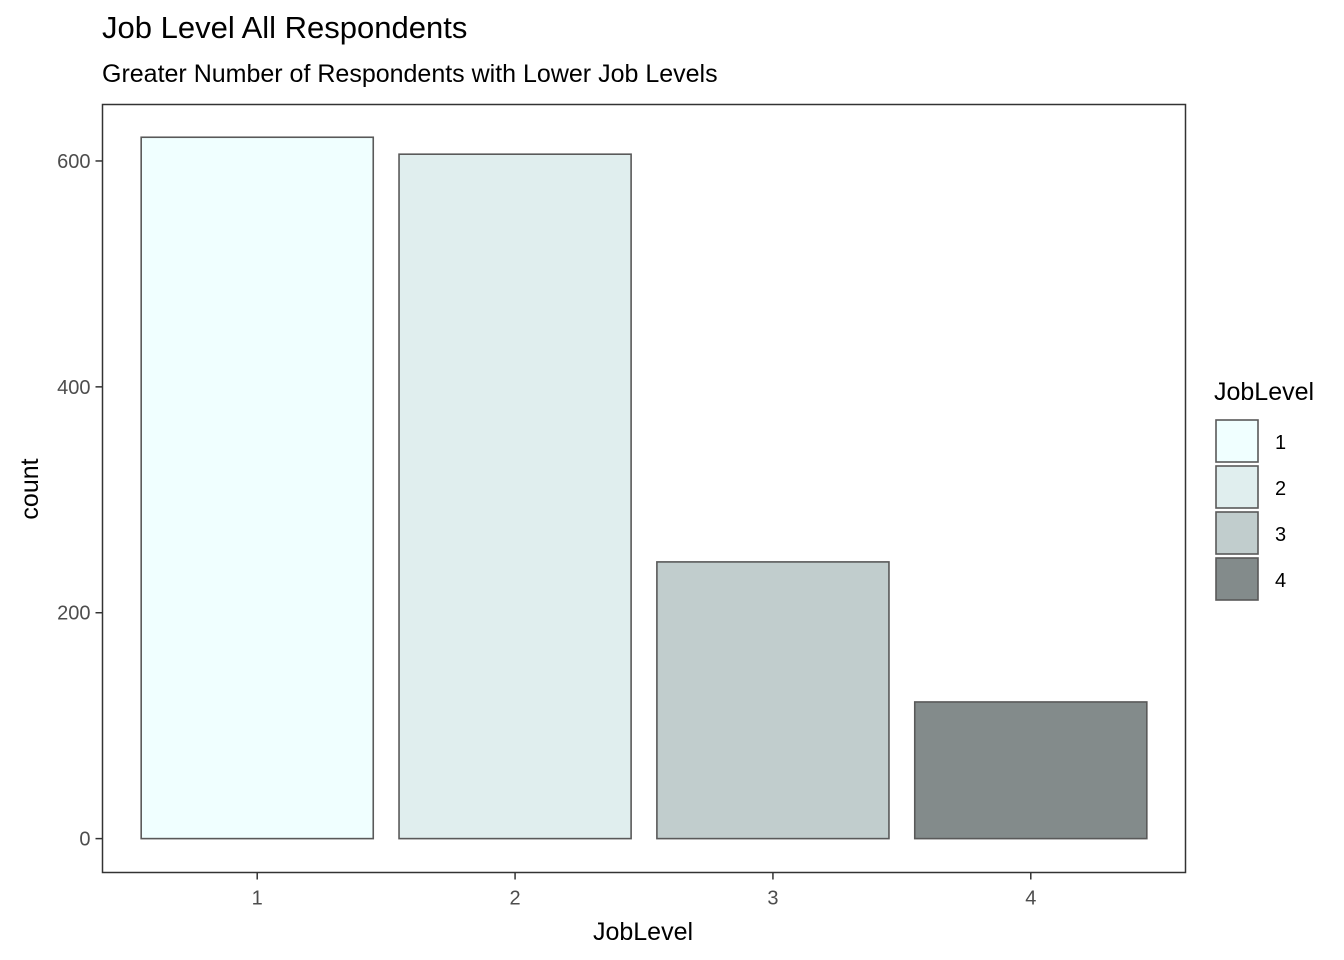 The height and width of the screenshot is (960, 1344). Describe the element at coordinates (1030, 899) in the screenshot. I see `x-tick-label-4: 4` at that location.